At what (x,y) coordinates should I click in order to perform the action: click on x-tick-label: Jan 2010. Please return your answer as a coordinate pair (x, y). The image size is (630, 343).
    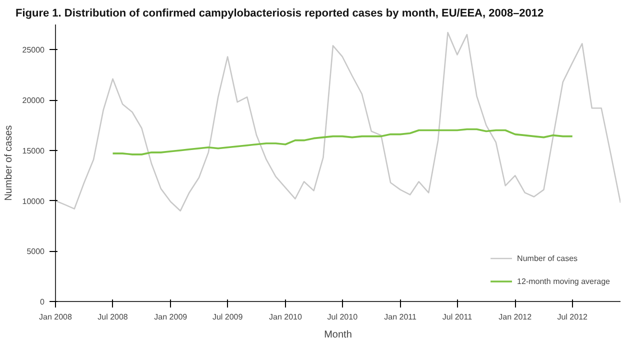
    Looking at the image, I should click on (285, 317).